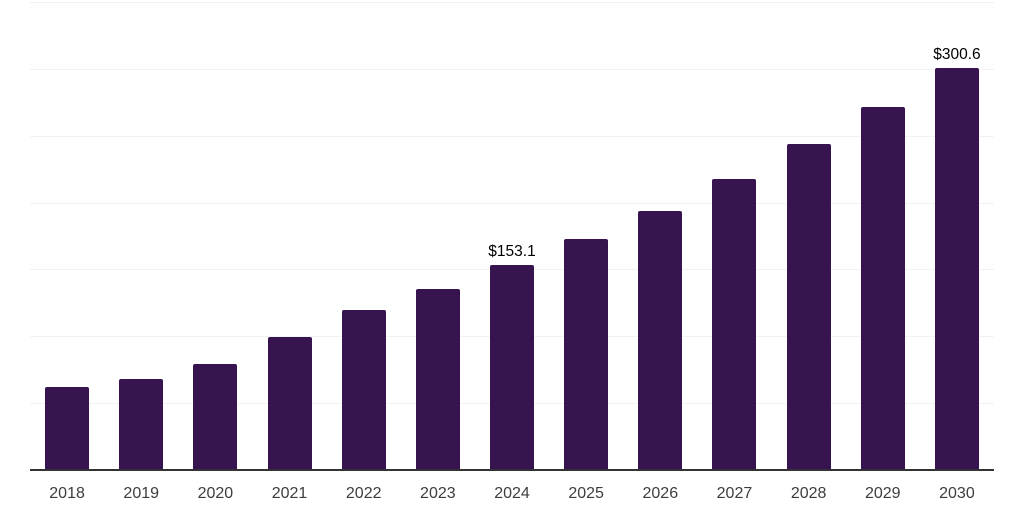  What do you see at coordinates (512, 367) in the screenshot?
I see `bar-2024` at bounding box center [512, 367].